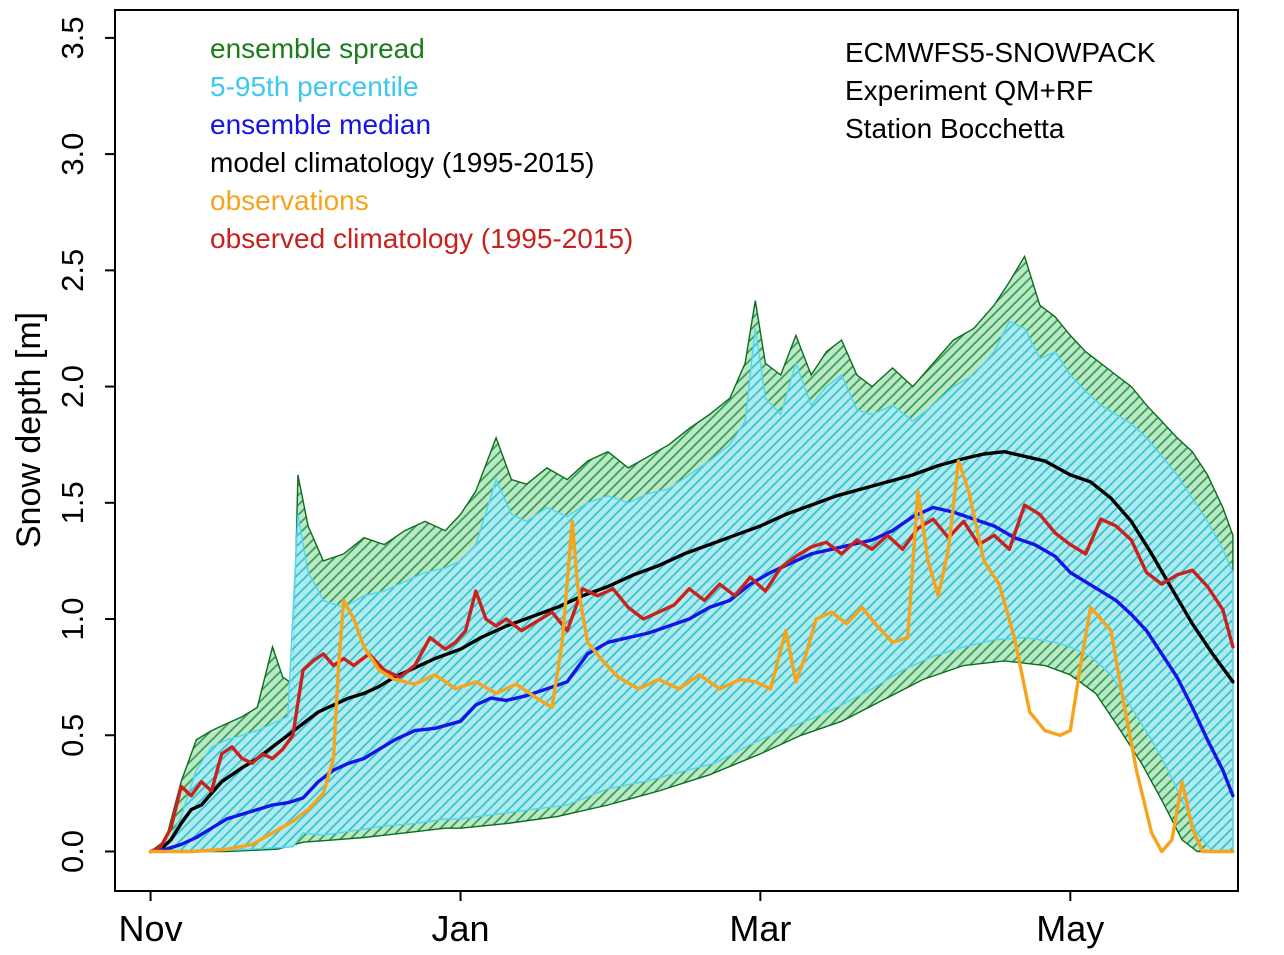  Describe the element at coordinates (1070, 928) in the screenshot. I see `x-tick-label: May` at that location.